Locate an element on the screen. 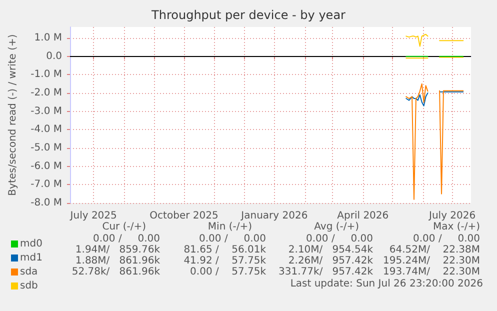  text: 81.65 / 56.01k is located at coordinates (225, 250).